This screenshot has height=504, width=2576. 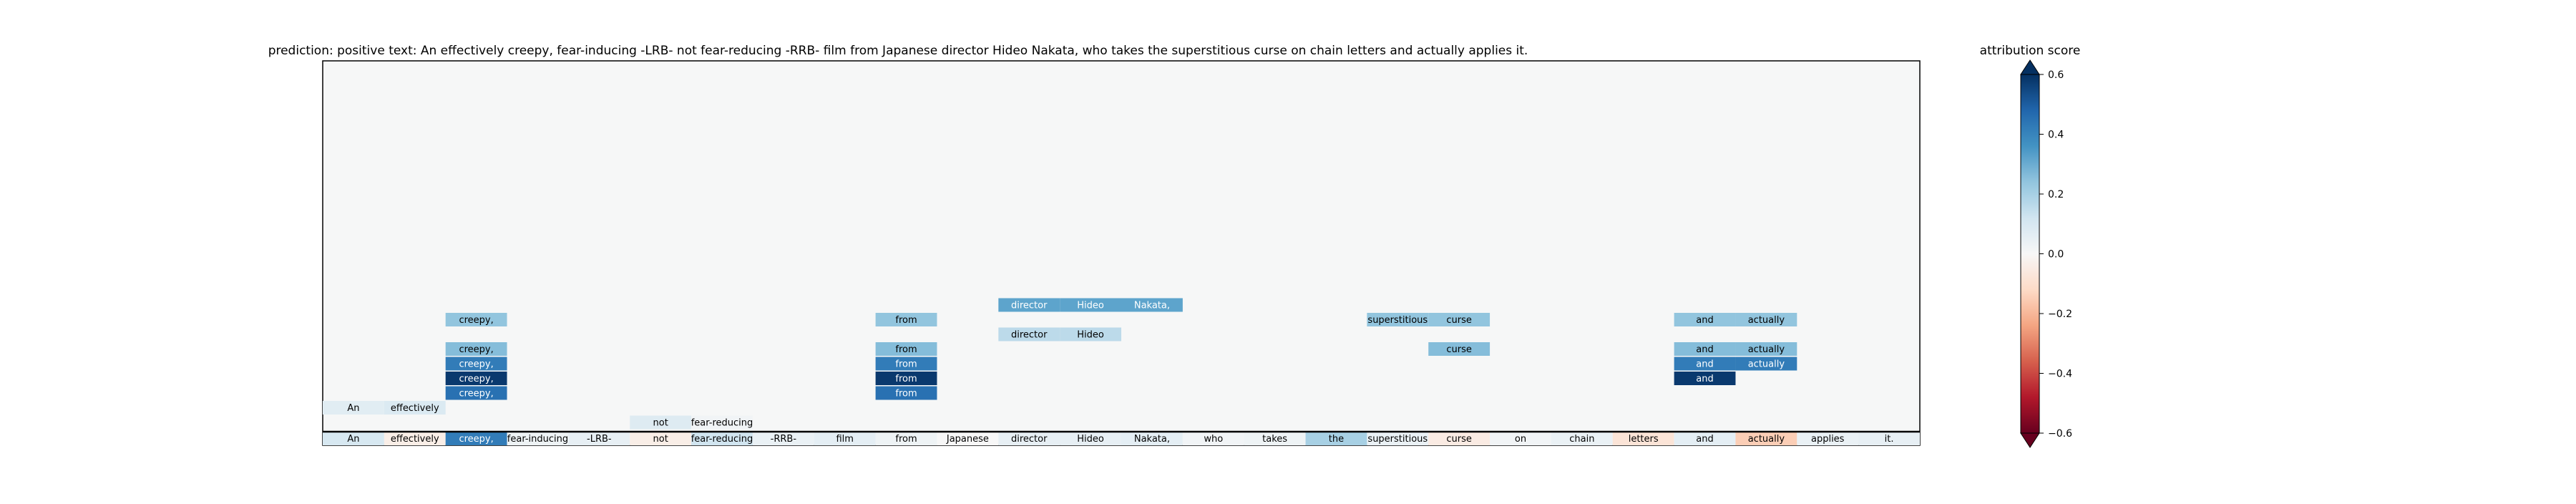 I want to click on token-cell-label: curse, so click(x=1459, y=440).